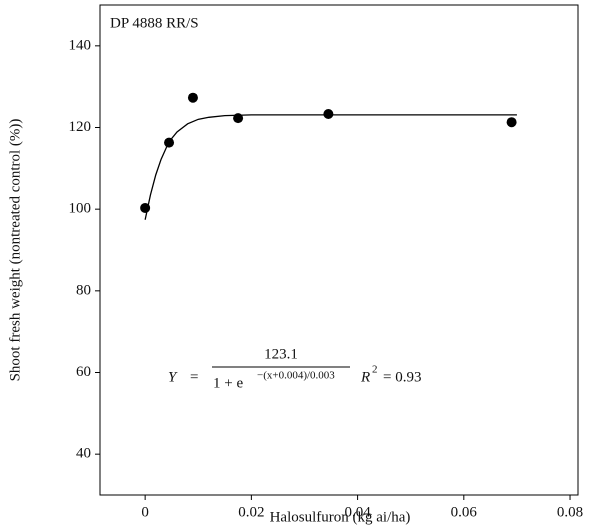 This screenshot has height=529, width=604. I want to click on x-tick-label: 0.08, so click(570, 512).